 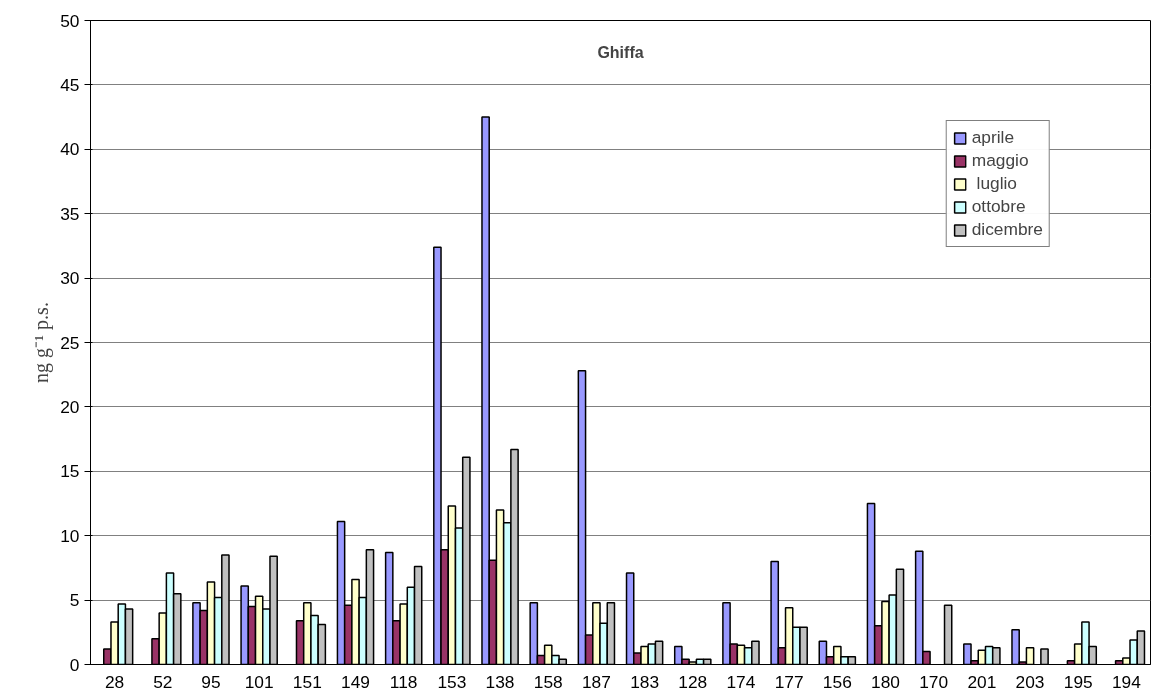 I want to click on x-tick-label: 153, so click(x=452, y=681).